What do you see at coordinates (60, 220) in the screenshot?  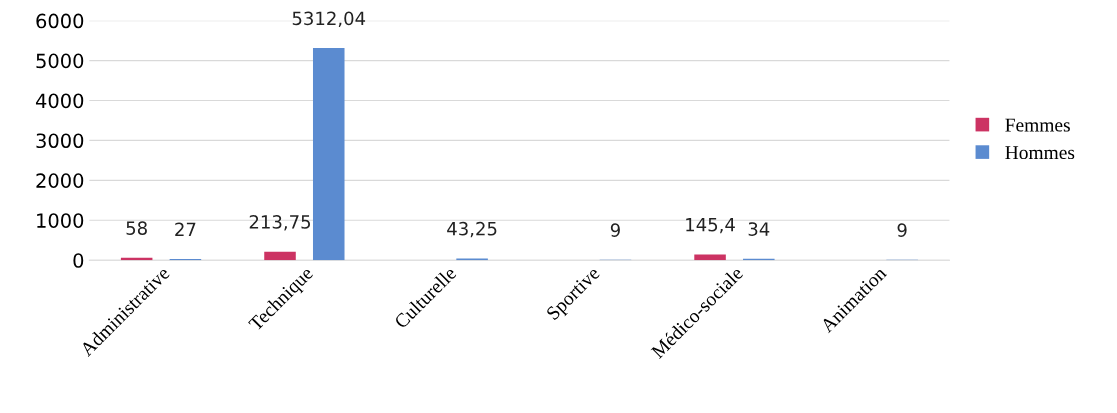 I see `y-tick-label: 1000` at bounding box center [60, 220].